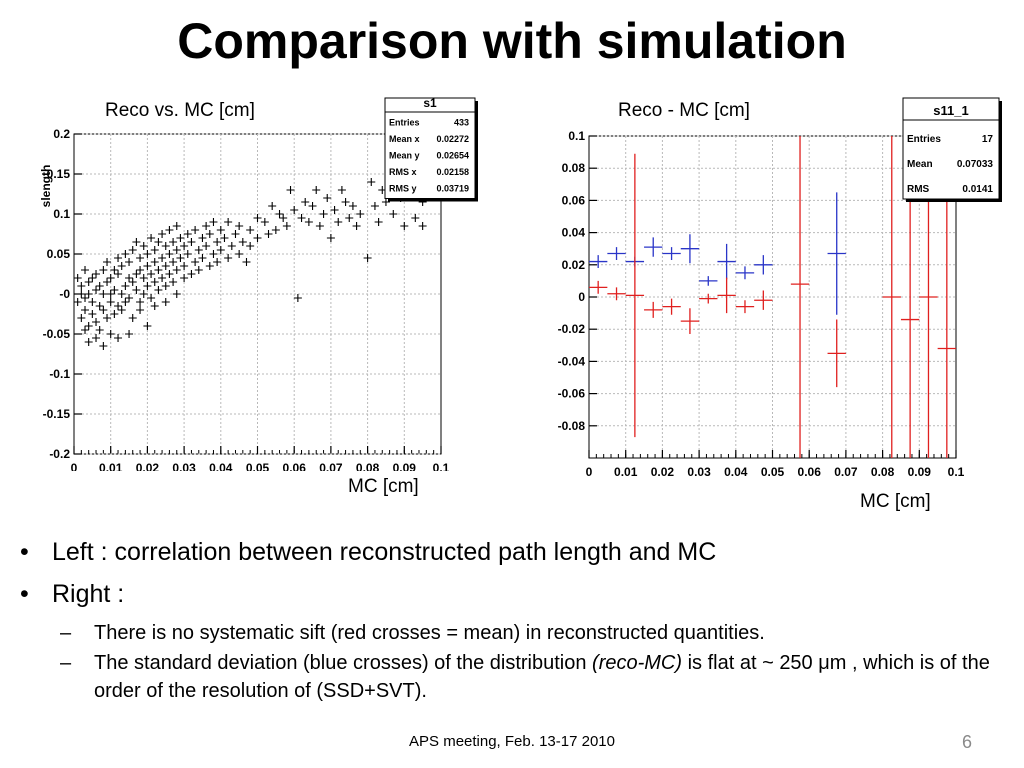 Image resolution: width=1024 pixels, height=768 pixels. What do you see at coordinates (895, 501) in the screenshot?
I see `right-chart-xlabel: MC [cm]` at bounding box center [895, 501].